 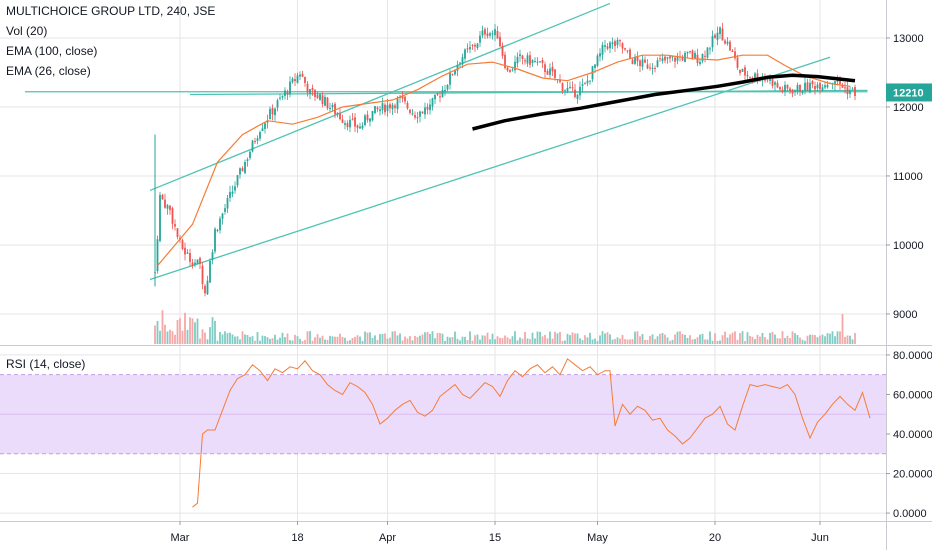 What do you see at coordinates (27, 31) in the screenshot?
I see `indicator-volume-label: Vol (20)` at bounding box center [27, 31].